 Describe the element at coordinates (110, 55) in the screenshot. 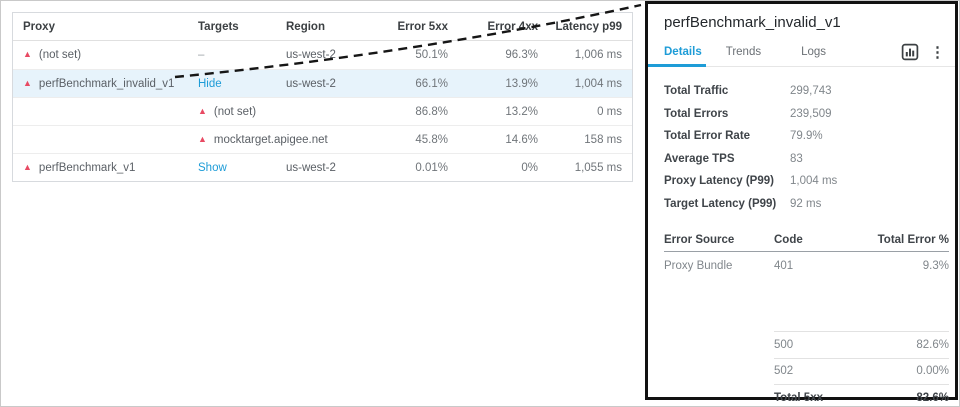

I see `proxy-cell: ▲ (not set)` at that location.